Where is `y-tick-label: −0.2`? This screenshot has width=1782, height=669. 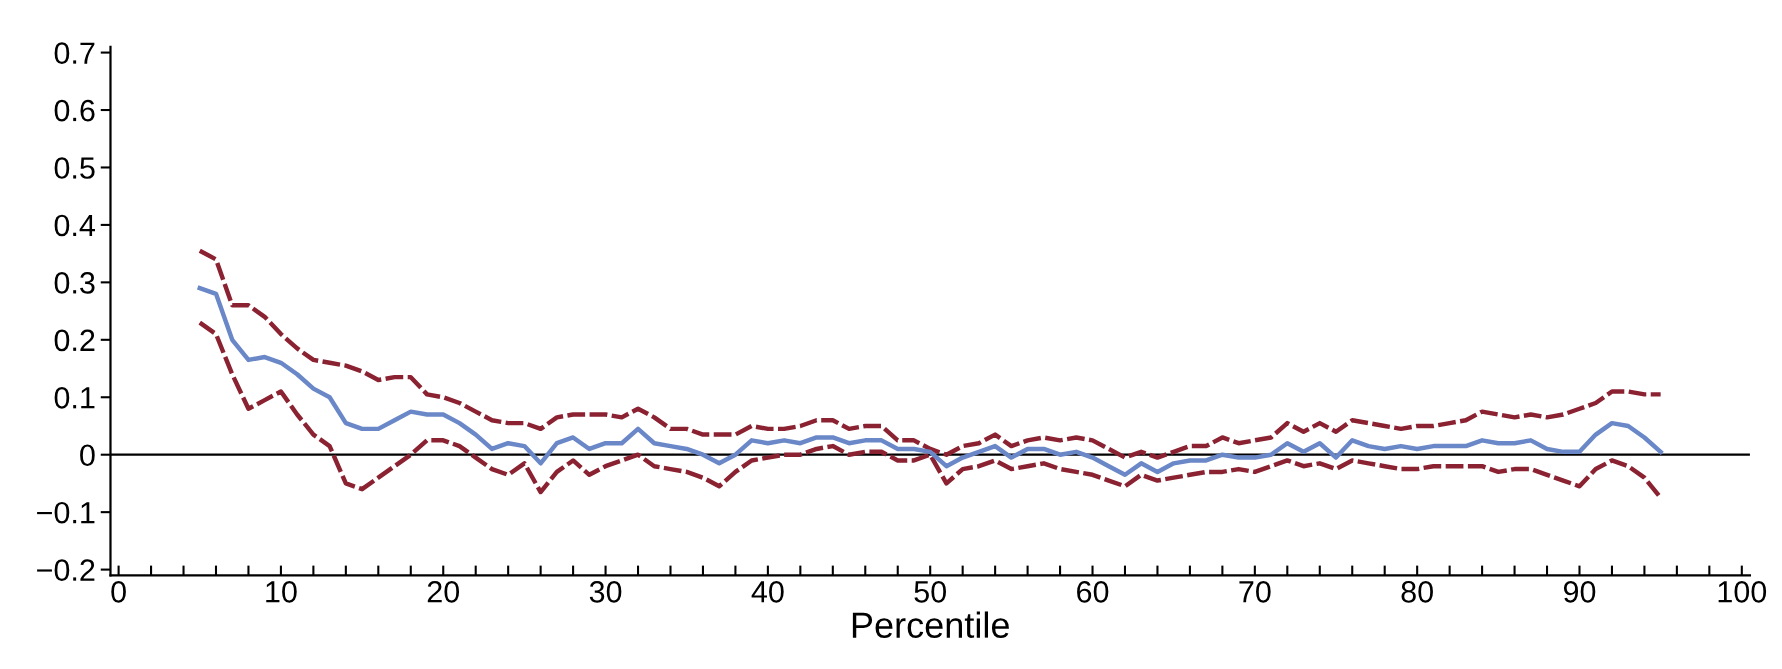 y-tick-label: −0.2 is located at coordinates (66, 570).